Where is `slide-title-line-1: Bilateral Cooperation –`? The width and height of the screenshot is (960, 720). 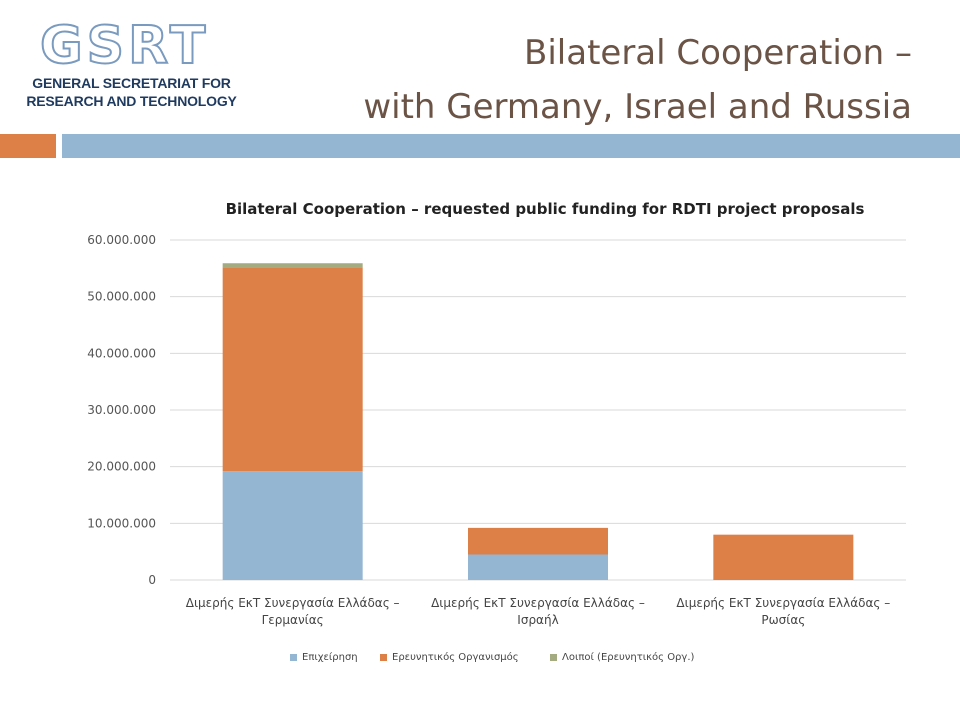 slide-title-line-1: Bilateral Cooperation – is located at coordinates (718, 53).